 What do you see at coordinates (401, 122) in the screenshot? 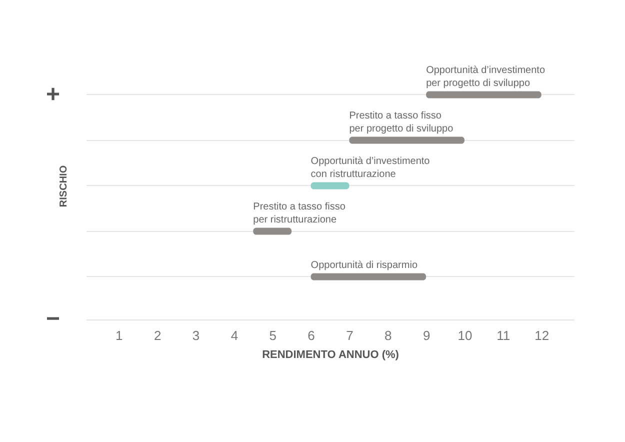
I see `y-tick-label: Prestito a tasso fisso per progetto di sviluppo` at bounding box center [401, 122].